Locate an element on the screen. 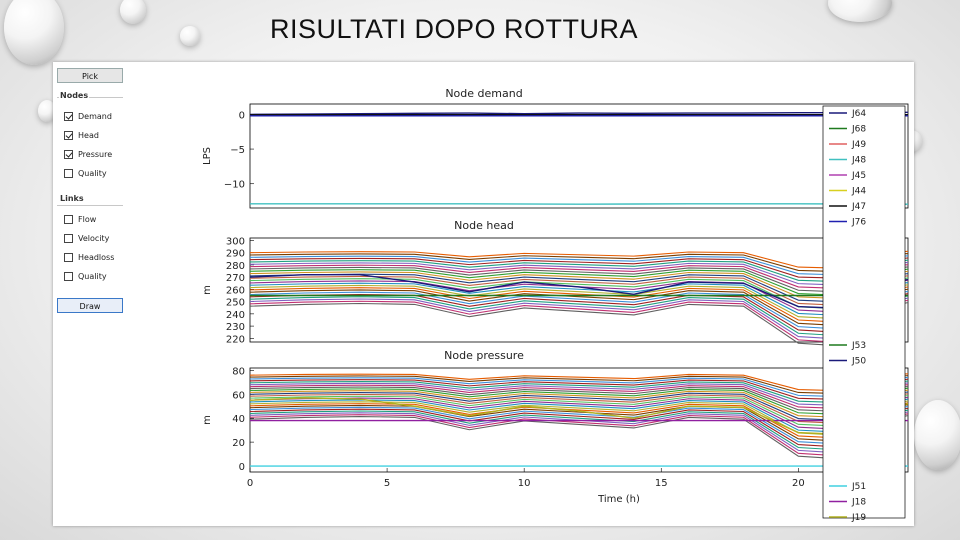 This screenshot has height=540, width=960. links-checkbox-flow: Flow is located at coordinates (80, 219).